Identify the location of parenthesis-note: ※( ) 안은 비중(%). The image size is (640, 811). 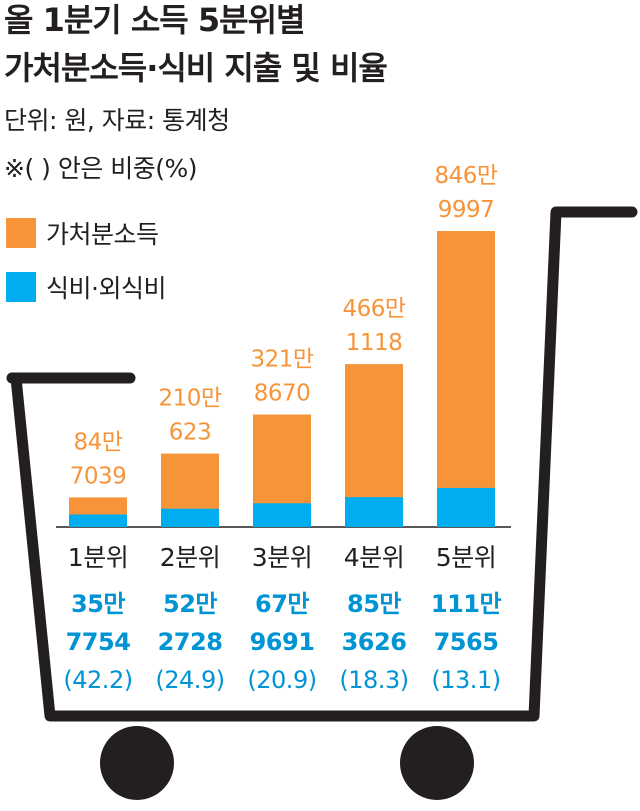
(101, 168).